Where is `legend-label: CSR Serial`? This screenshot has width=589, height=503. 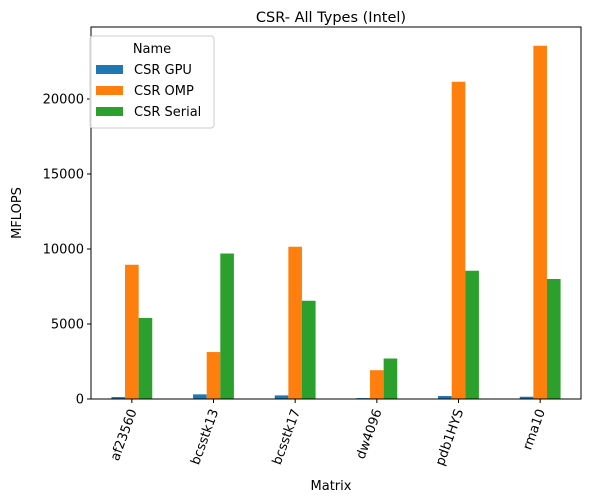 legend-label: CSR Serial is located at coordinates (167, 112).